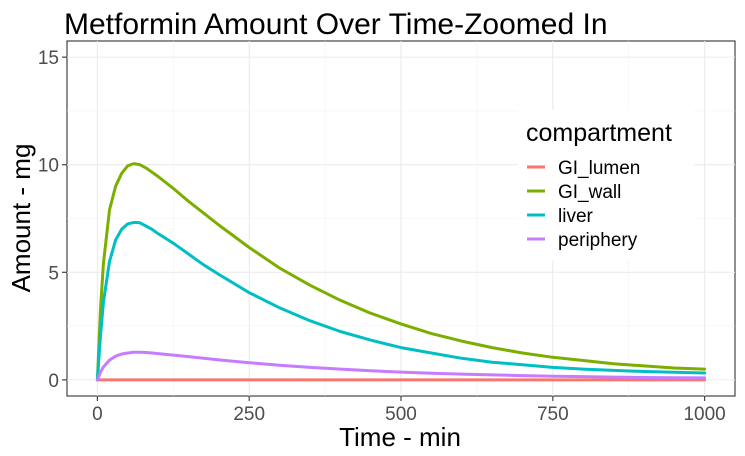  What do you see at coordinates (704, 414) in the screenshot?
I see `x-tick-label: 1000` at bounding box center [704, 414].